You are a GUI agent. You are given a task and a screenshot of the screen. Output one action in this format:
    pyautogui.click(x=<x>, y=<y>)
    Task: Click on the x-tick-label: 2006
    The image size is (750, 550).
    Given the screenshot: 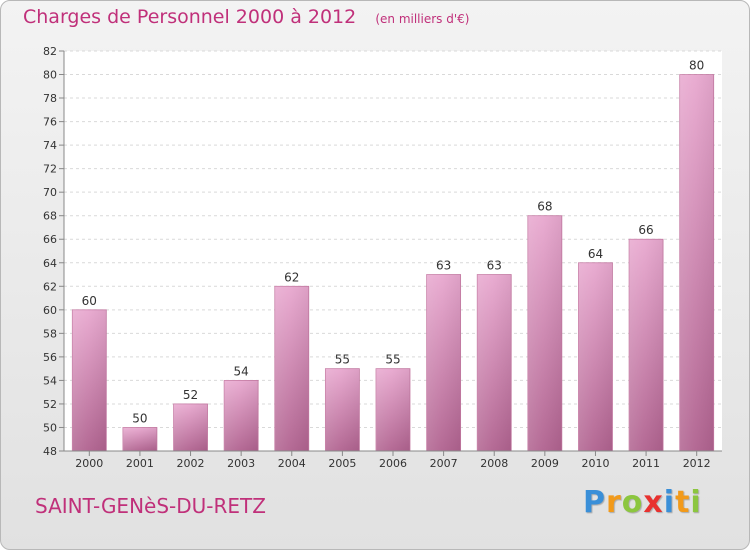 What is the action you would take?
    pyautogui.click(x=393, y=463)
    